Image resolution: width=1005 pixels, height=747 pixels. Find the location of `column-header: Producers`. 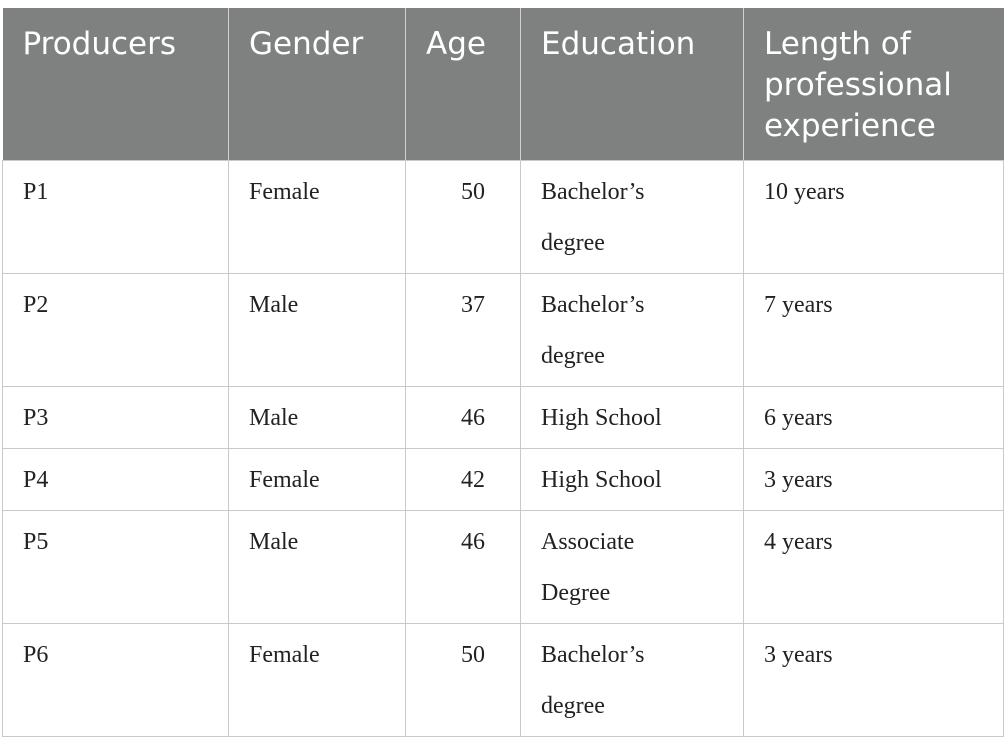

column-header: Producers is located at coordinates (115, 84).